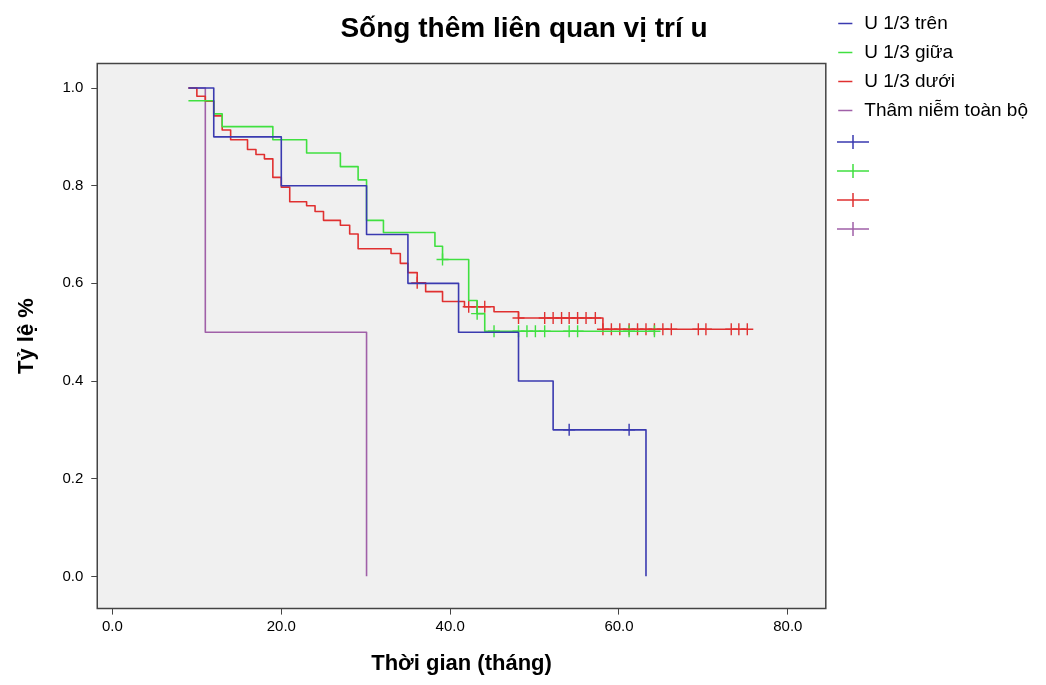 The width and height of the screenshot is (1046, 685). Describe the element at coordinates (909, 51) in the screenshot. I see `legend-label: U 1/3 giữa` at that location.